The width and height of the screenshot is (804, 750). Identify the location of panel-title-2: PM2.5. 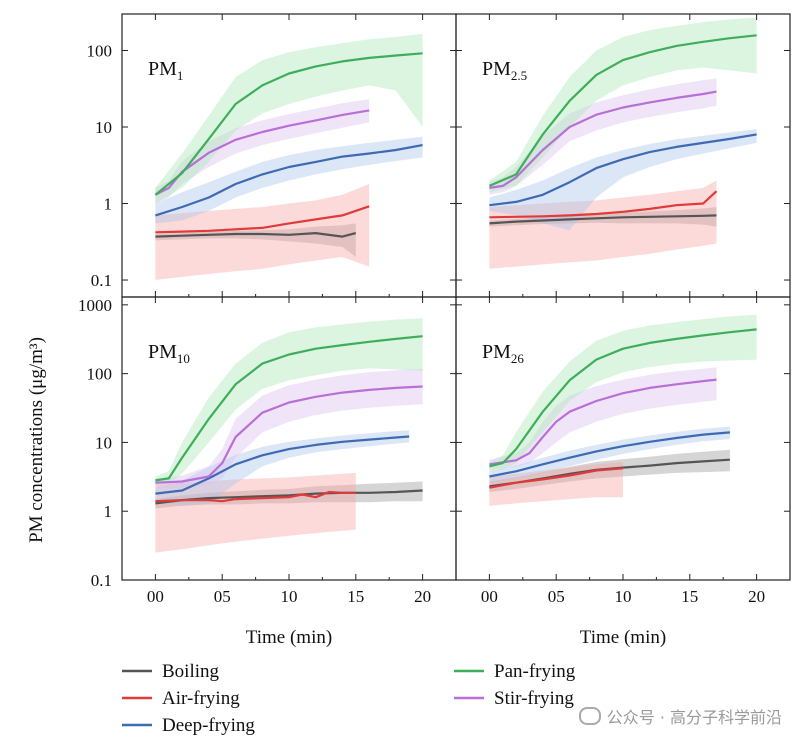
(504, 70).